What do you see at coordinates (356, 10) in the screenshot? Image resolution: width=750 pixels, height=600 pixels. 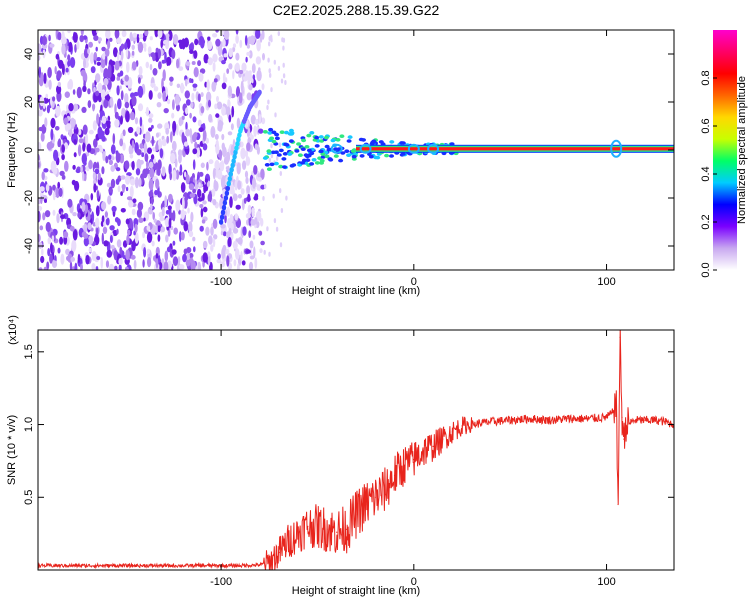 I see `chart-title: C2E2.2025.288.15.39.G22` at bounding box center [356, 10].